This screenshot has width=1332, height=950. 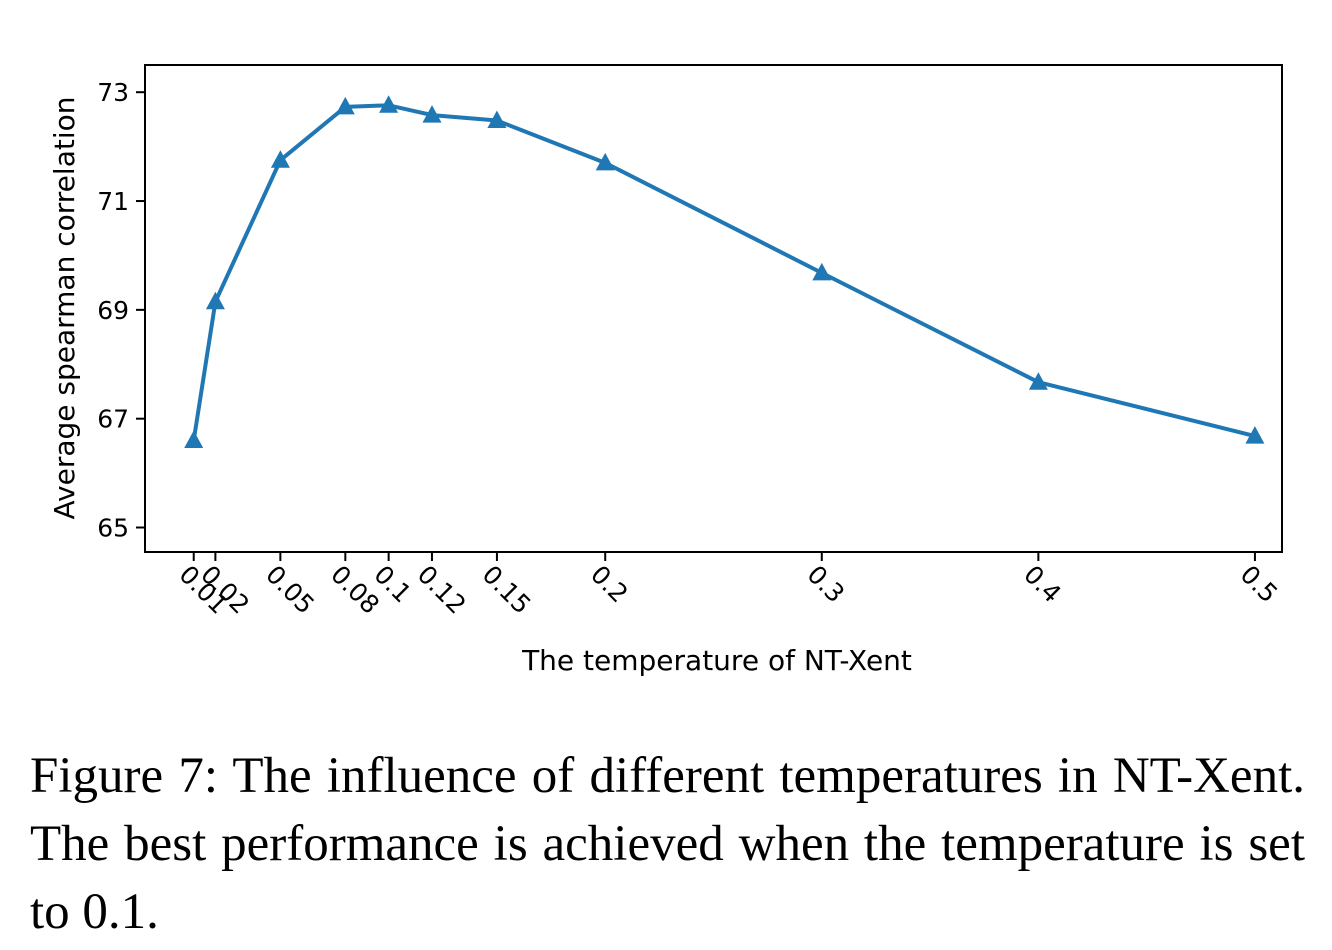 I want to click on y-tick-label: 71, so click(x=113, y=201).